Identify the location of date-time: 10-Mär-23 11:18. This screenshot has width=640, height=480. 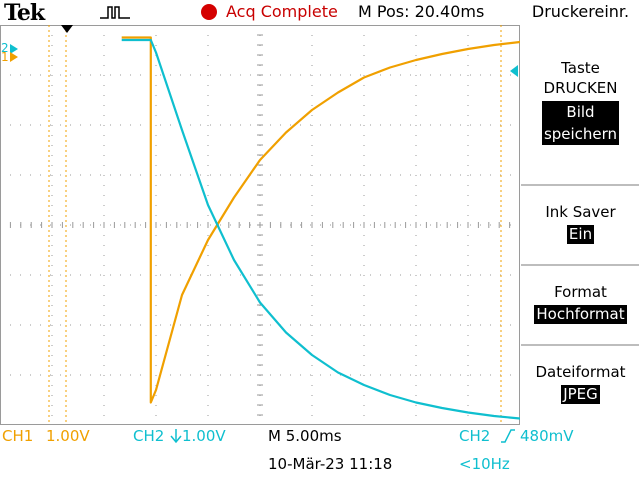
(330, 464).